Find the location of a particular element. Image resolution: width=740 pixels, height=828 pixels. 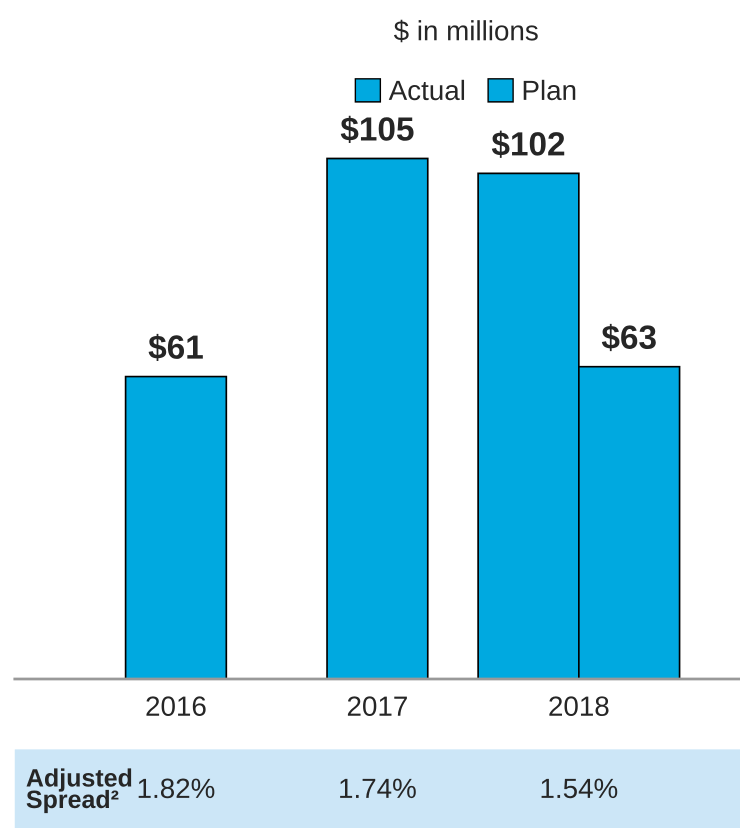

data-label: $61 is located at coordinates (175, 348).